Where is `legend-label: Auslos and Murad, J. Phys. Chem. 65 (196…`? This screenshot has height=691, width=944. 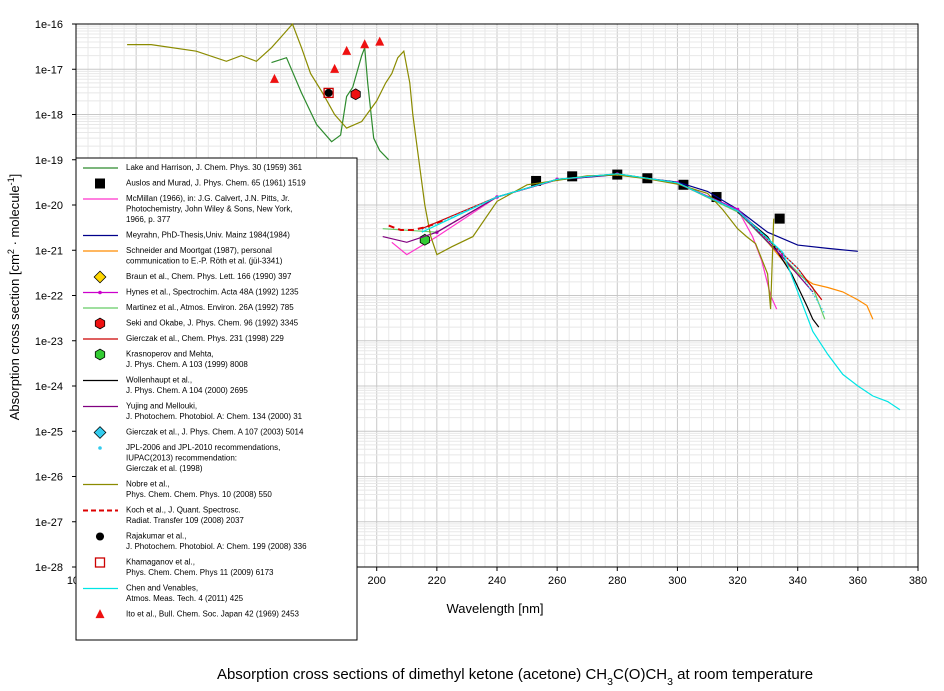 legend-label: Auslos and Murad, J. Phys. Chem. 65 (196… is located at coordinates (216, 183).